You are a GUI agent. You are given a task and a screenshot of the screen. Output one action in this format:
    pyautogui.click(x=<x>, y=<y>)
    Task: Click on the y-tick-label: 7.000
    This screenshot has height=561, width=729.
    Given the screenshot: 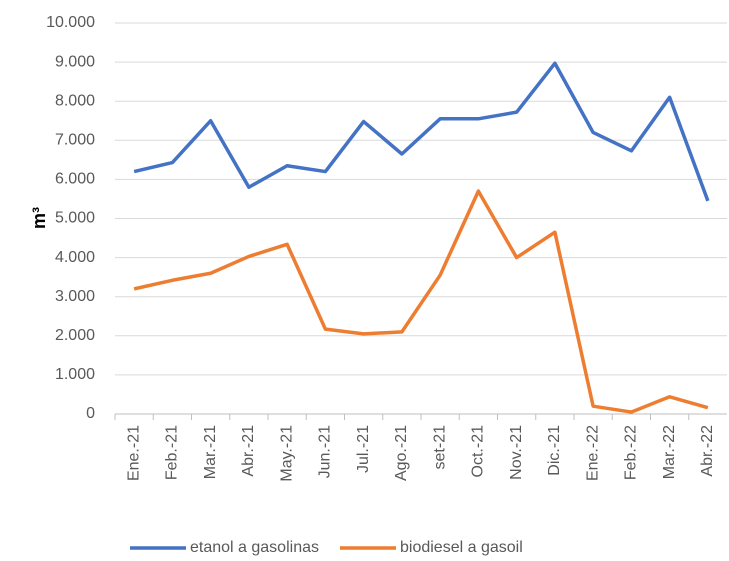 What is the action you would take?
    pyautogui.click(x=75, y=140)
    